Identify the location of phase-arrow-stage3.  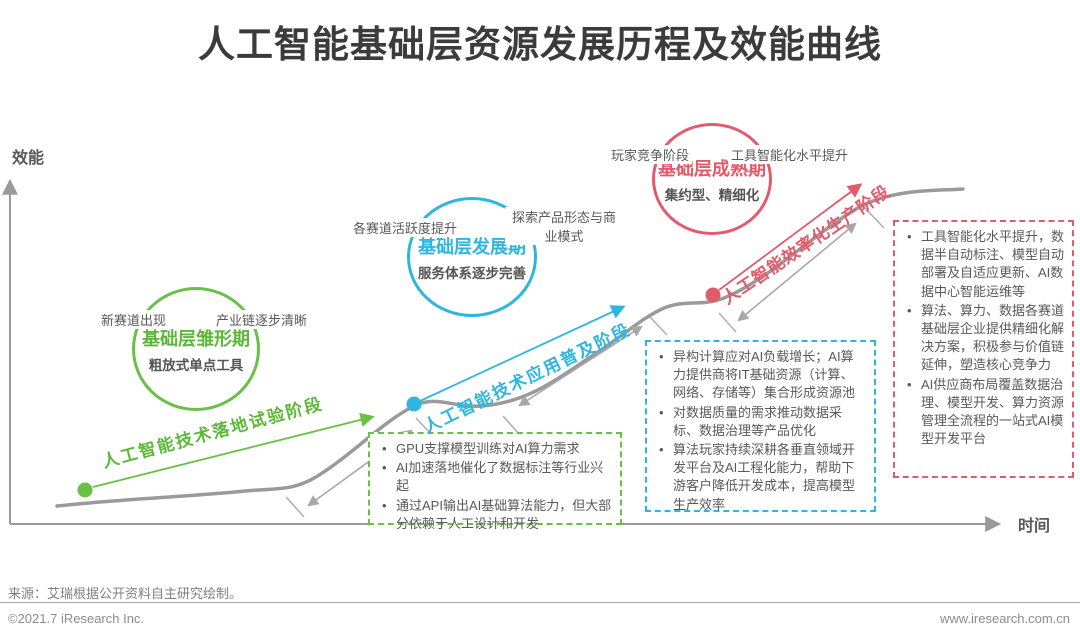
(790, 237).